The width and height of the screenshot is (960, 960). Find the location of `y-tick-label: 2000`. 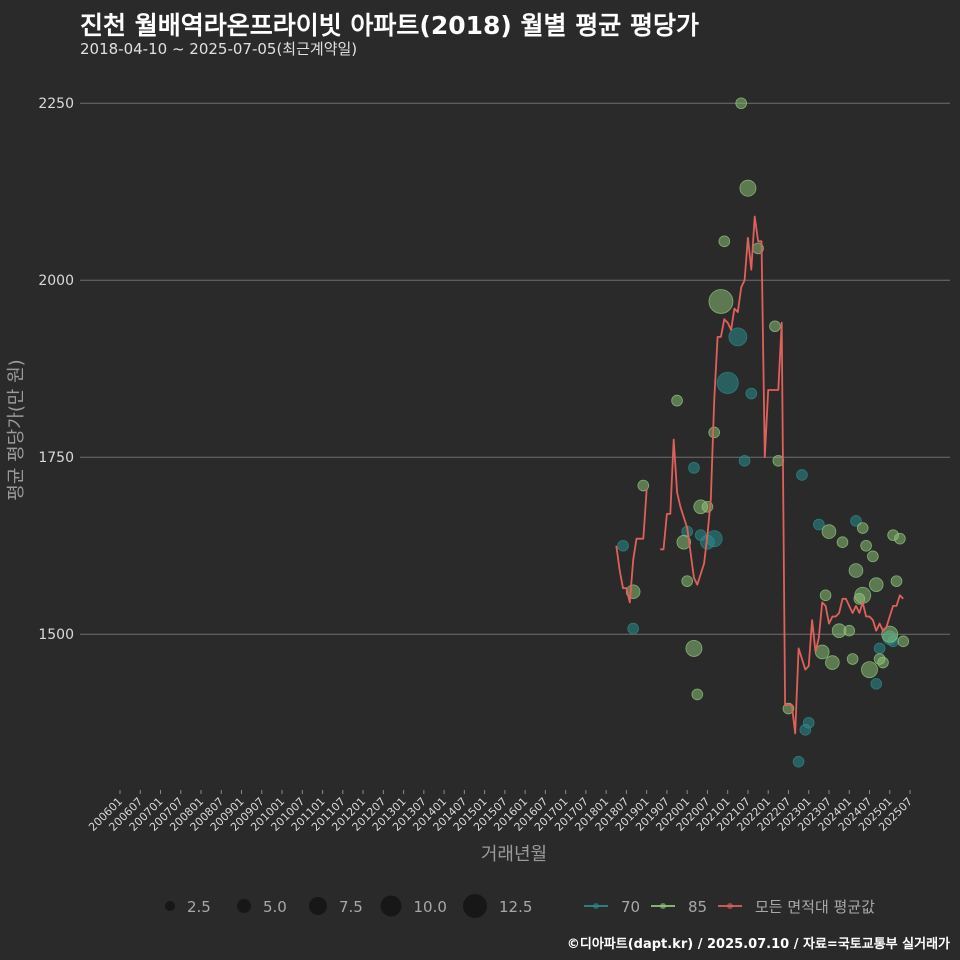

y-tick-label: 2000 is located at coordinates (56, 281).